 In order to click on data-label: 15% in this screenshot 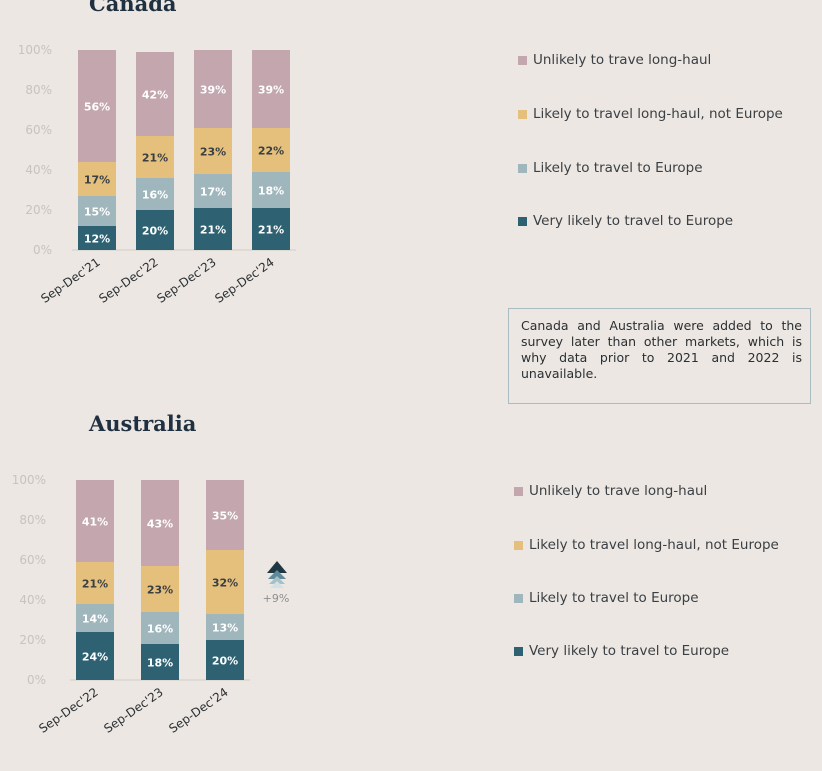, I will do `click(97, 212)`.